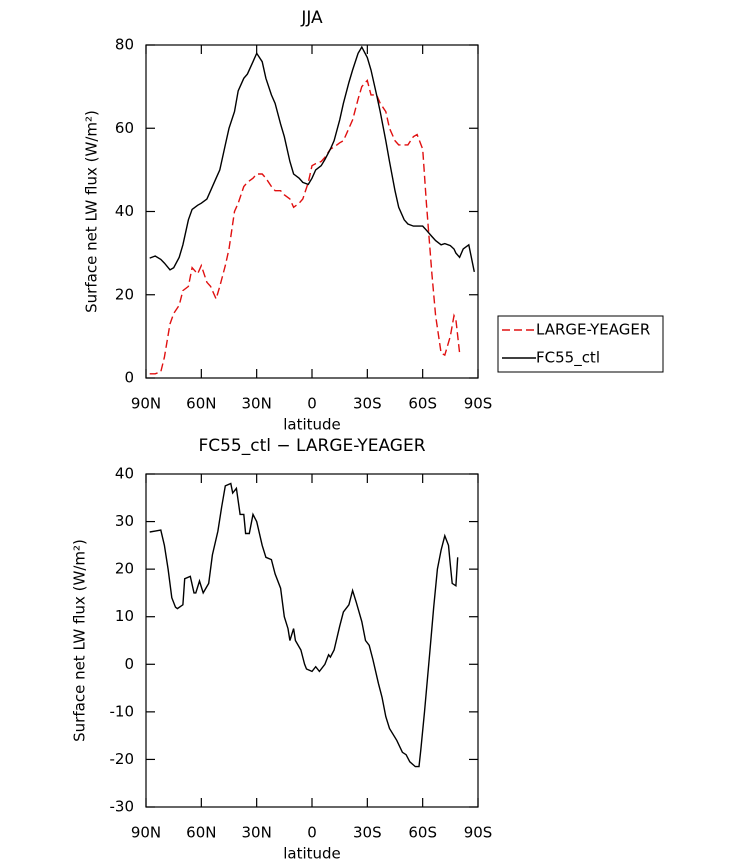 This screenshot has width=733, height=866. Describe the element at coordinates (568, 358) in the screenshot. I see `legend-label: FC55_ctl` at that location.